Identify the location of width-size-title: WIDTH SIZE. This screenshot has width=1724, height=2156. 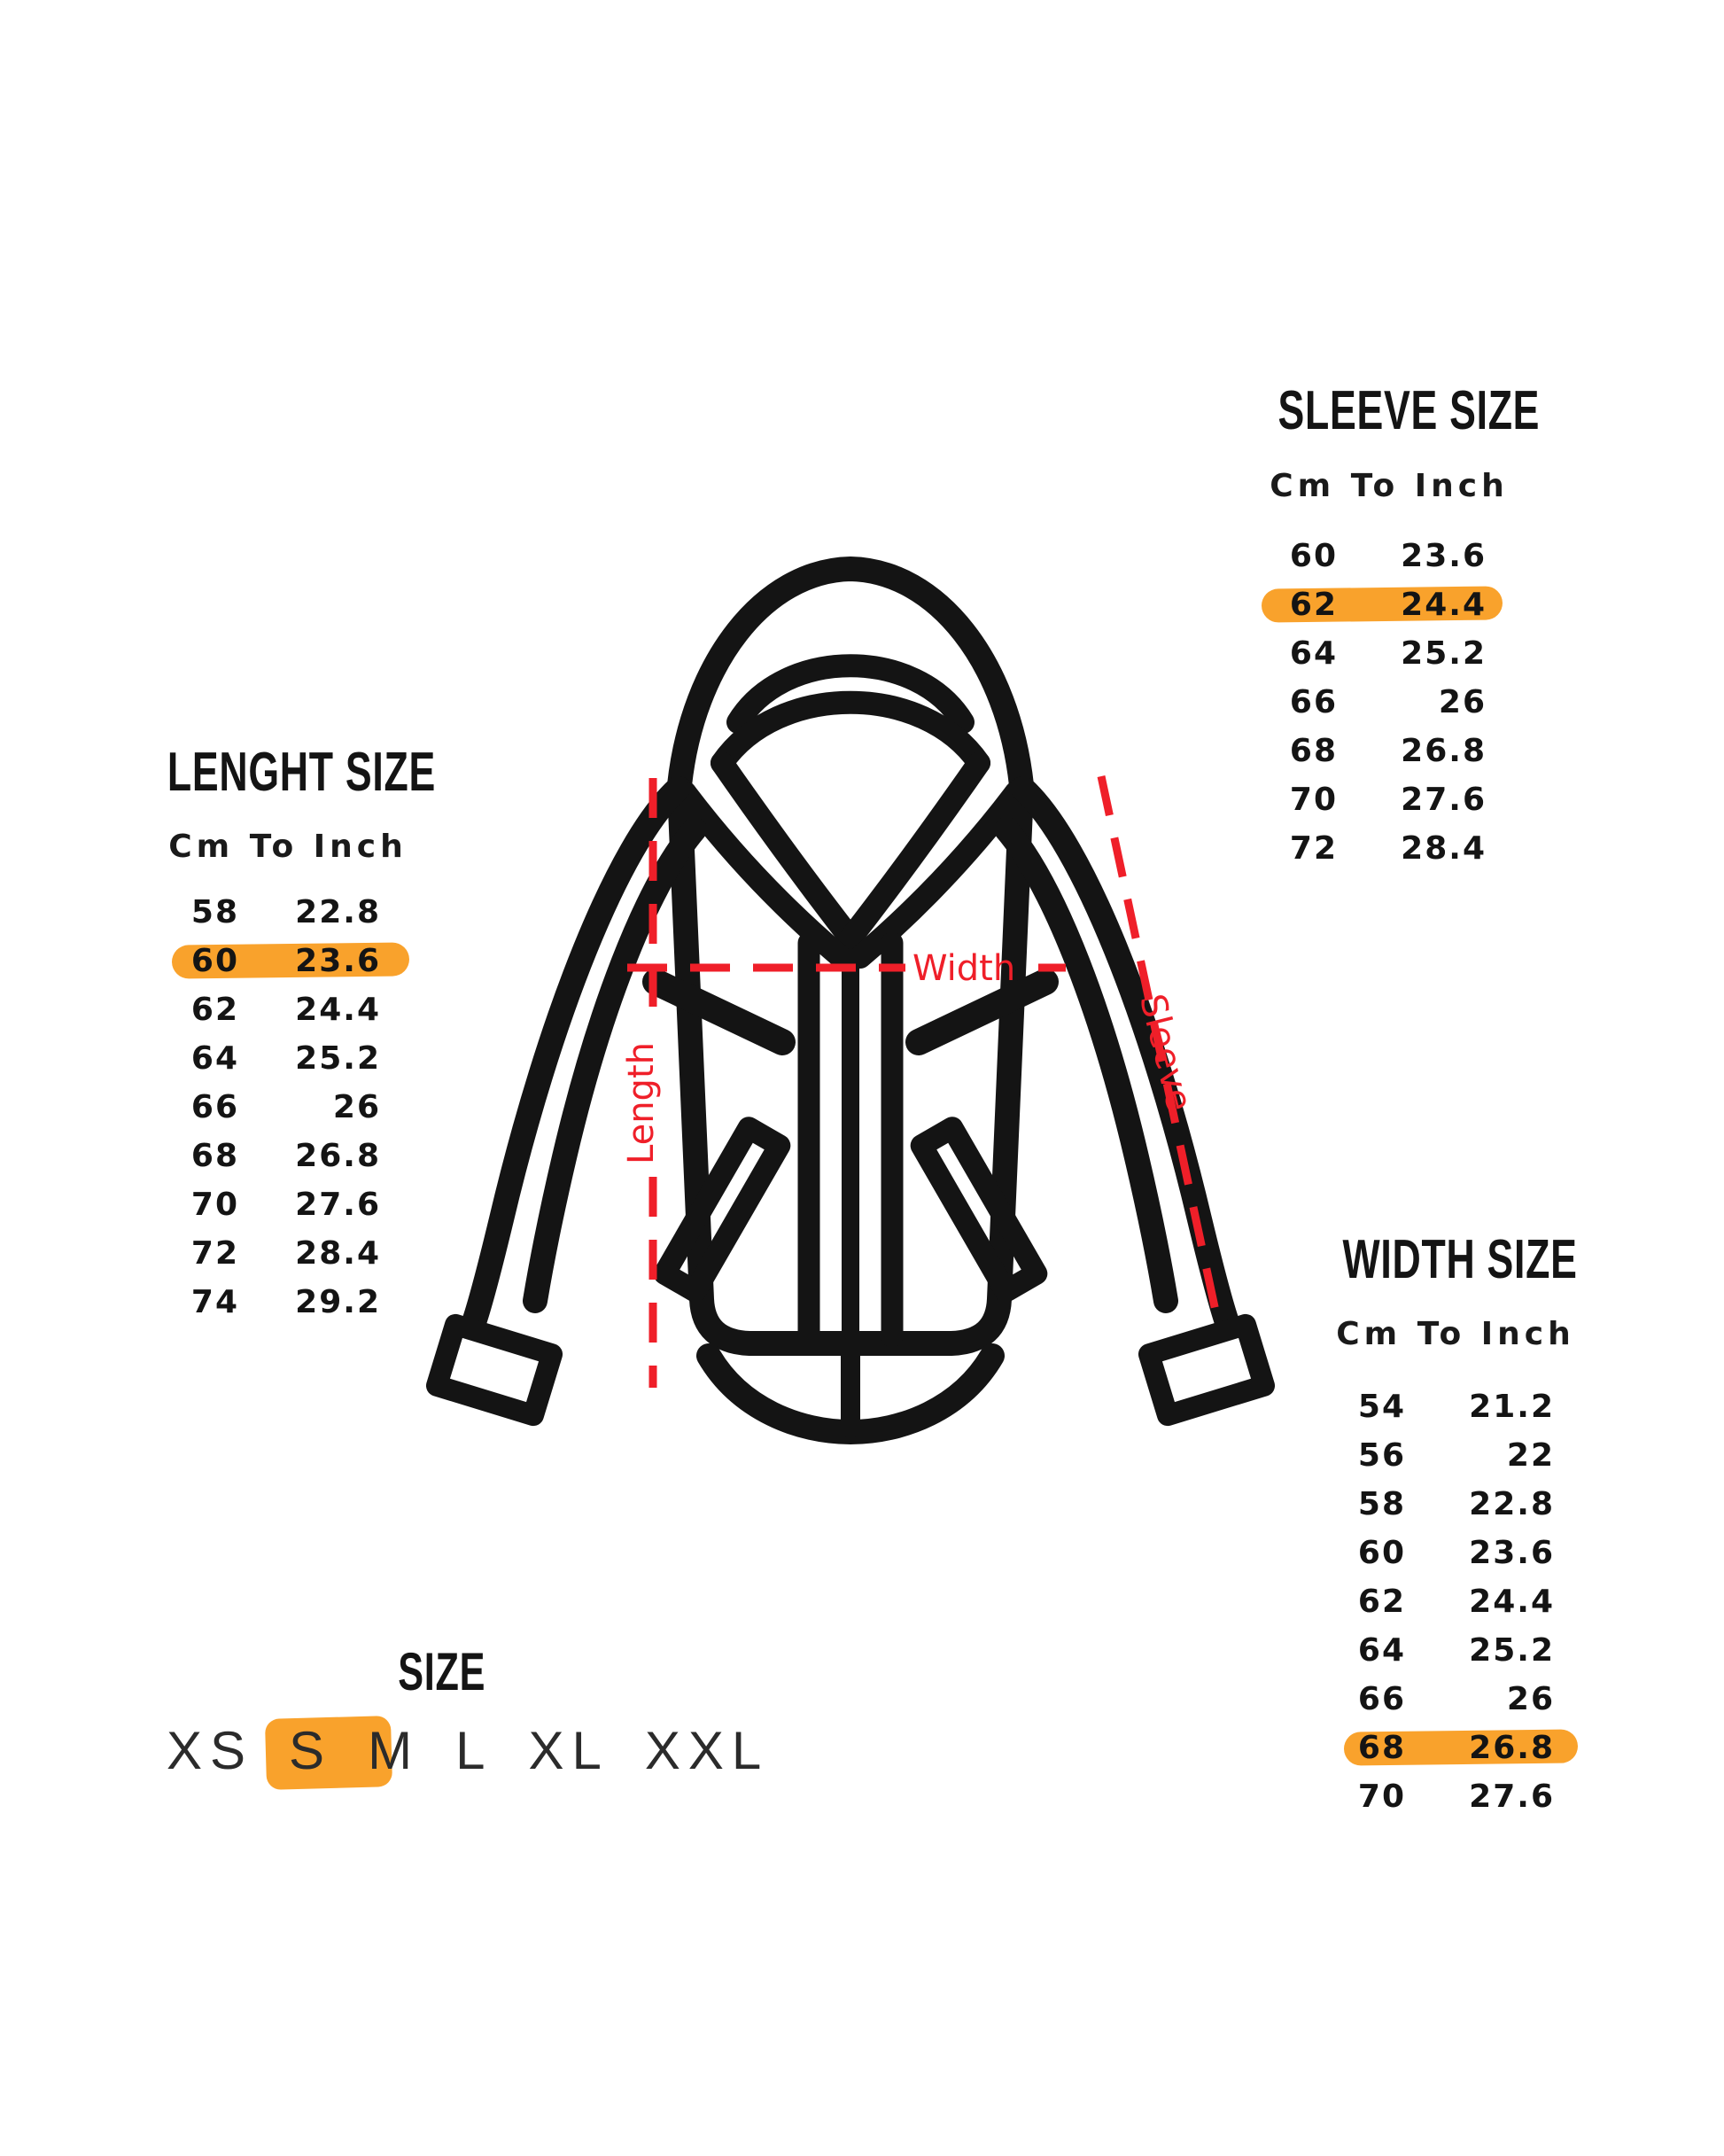
(1460, 1260).